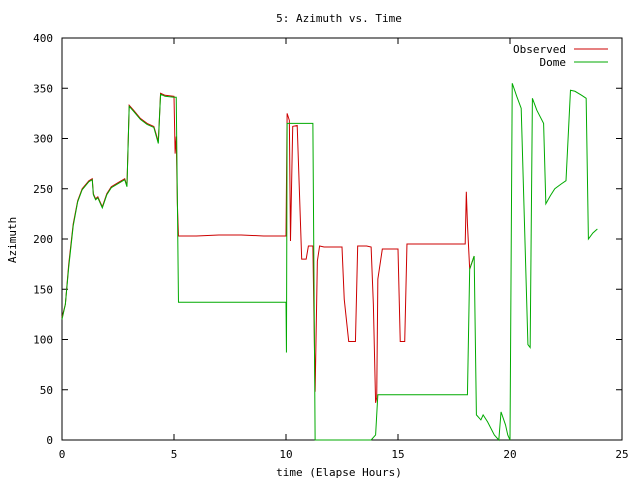 This screenshot has width=640, height=480. I want to click on legend-label-observed: Observed, so click(539, 49).